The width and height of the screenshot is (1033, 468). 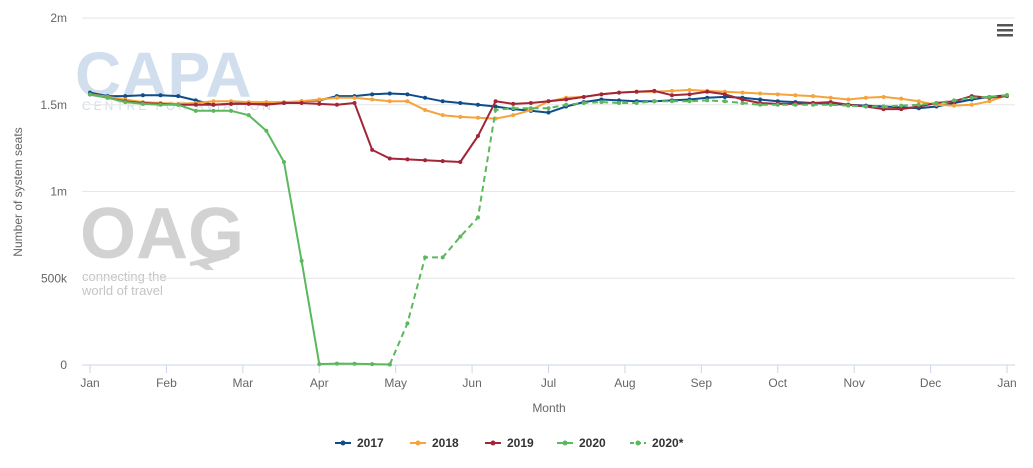 What do you see at coordinates (1005, 30) in the screenshot?
I see `hamburger-icon` at bounding box center [1005, 30].